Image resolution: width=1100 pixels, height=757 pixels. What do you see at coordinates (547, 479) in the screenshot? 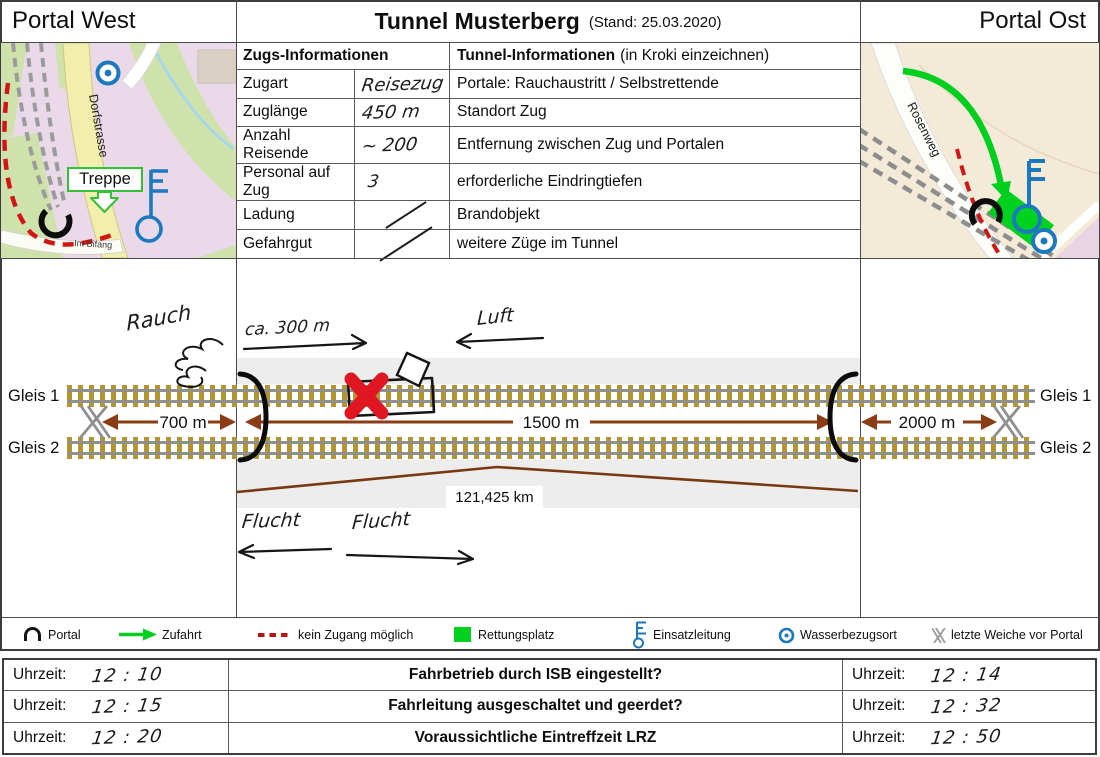
I see `gradient-profile` at bounding box center [547, 479].